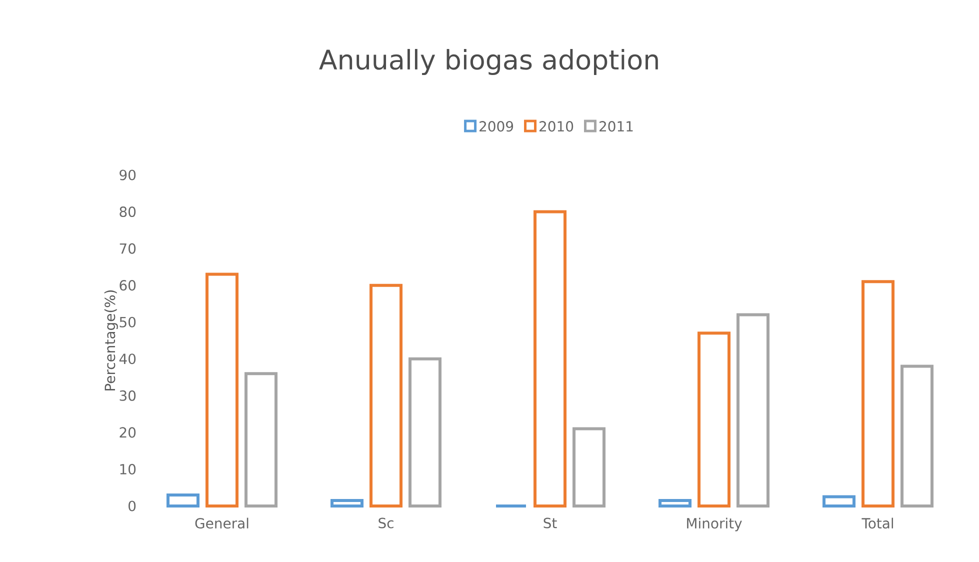 This screenshot has height=562, width=979. I want to click on y-tick-label: 60, so click(128, 285).